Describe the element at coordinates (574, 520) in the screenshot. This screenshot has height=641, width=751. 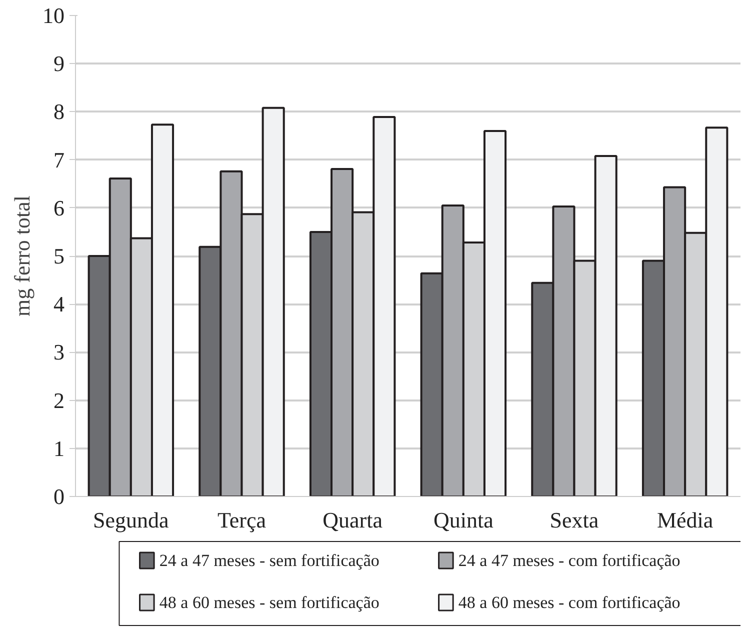
I see `x-tick-label: Sexta` at that location.